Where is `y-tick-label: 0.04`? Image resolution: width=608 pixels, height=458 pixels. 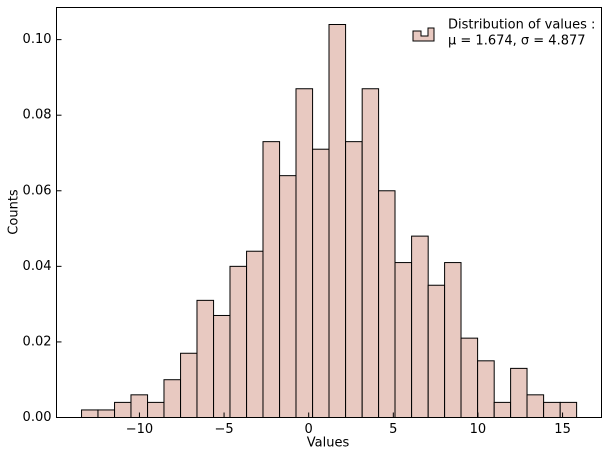 y-tick-label: 0.04 is located at coordinates (37, 266).